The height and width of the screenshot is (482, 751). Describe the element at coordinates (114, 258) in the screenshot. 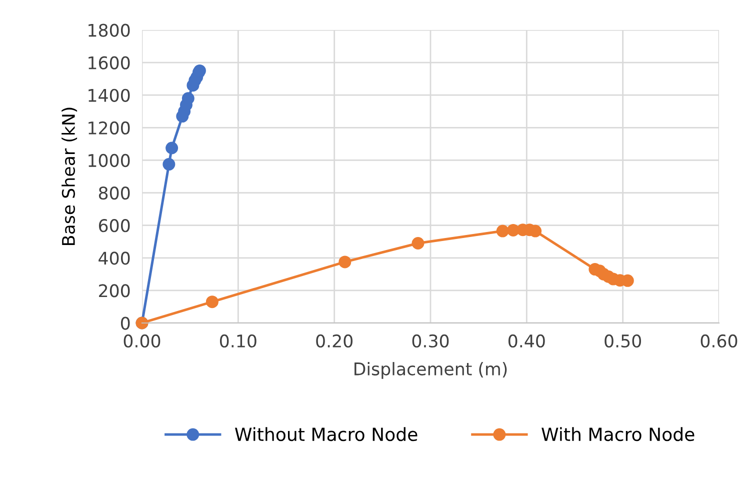

I see `y-tick-label: 400` at that location.